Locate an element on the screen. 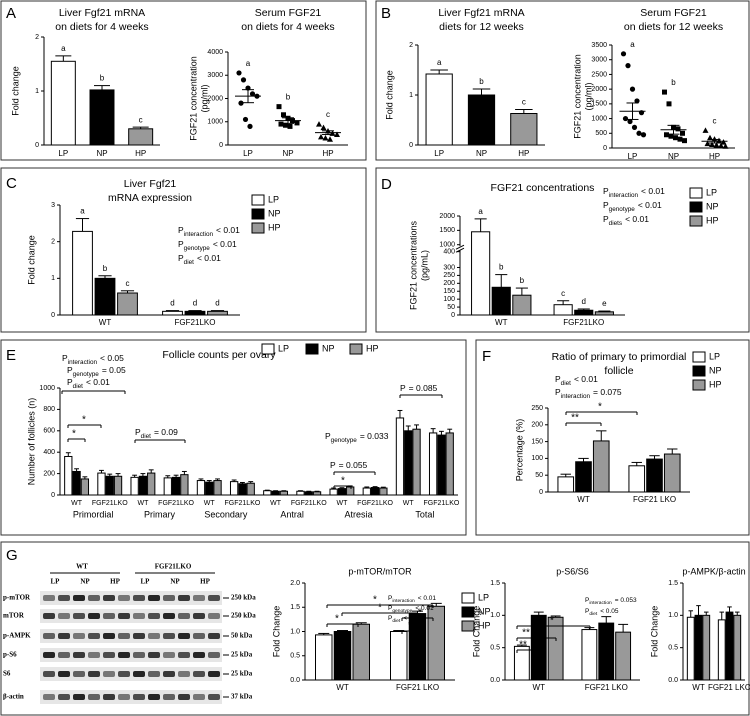 This screenshot has height=716, width=750. significance-letter: d is located at coordinates (172, 303).